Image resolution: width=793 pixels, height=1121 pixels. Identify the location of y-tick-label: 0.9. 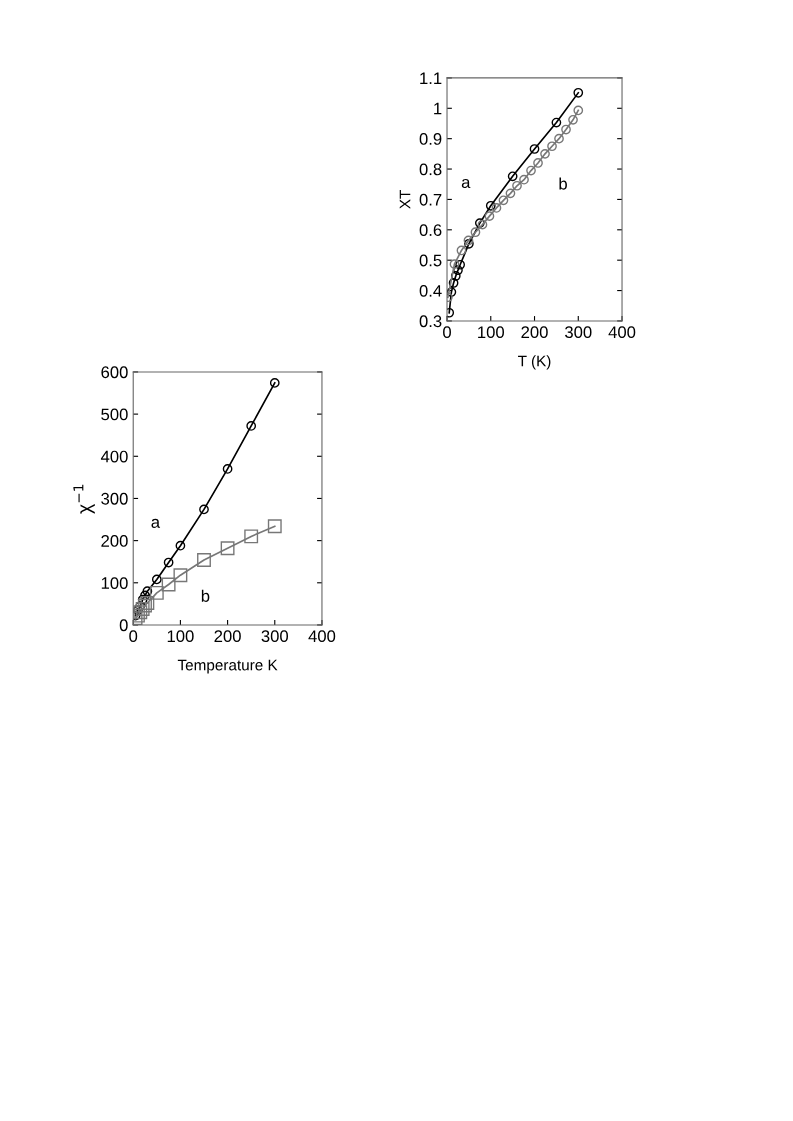
(430, 139).